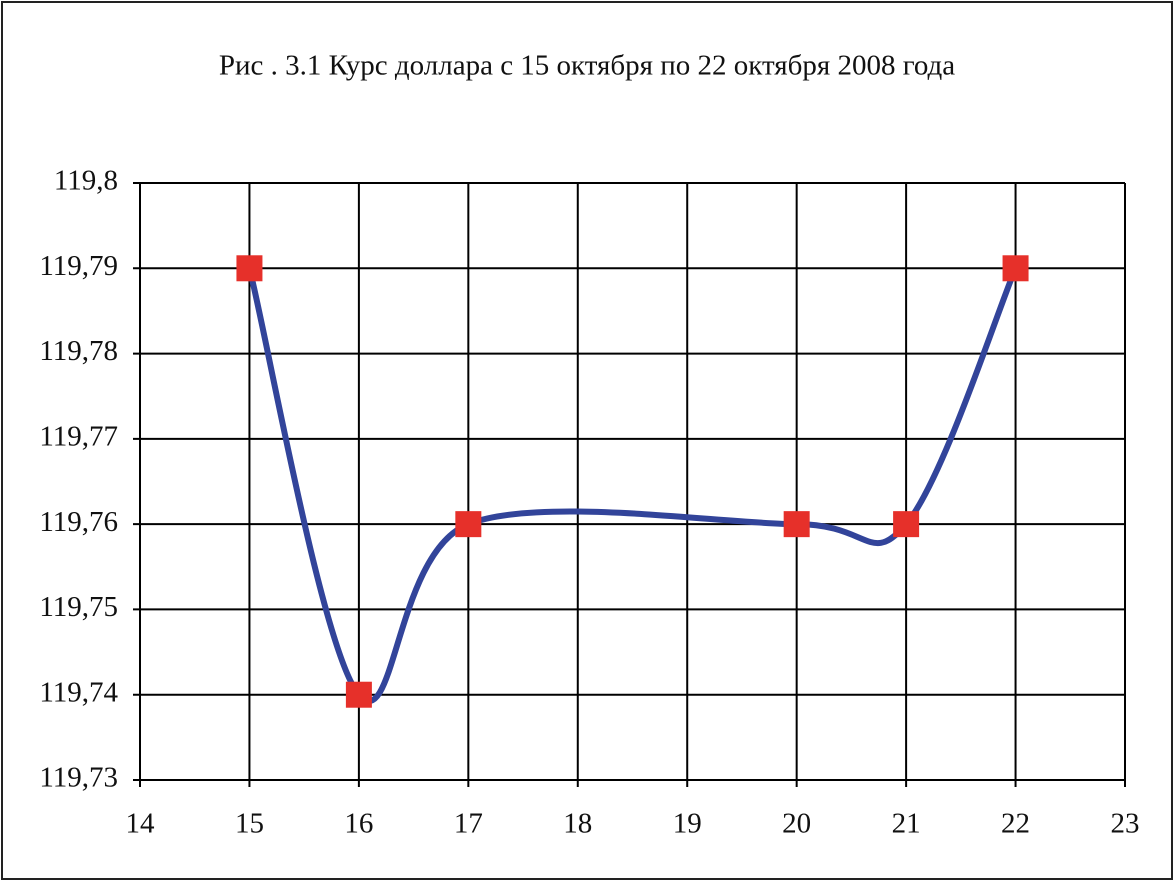 This screenshot has width=1175, height=882. What do you see at coordinates (78, 692) in the screenshot?
I see `y-tick-label: 119,74` at bounding box center [78, 692].